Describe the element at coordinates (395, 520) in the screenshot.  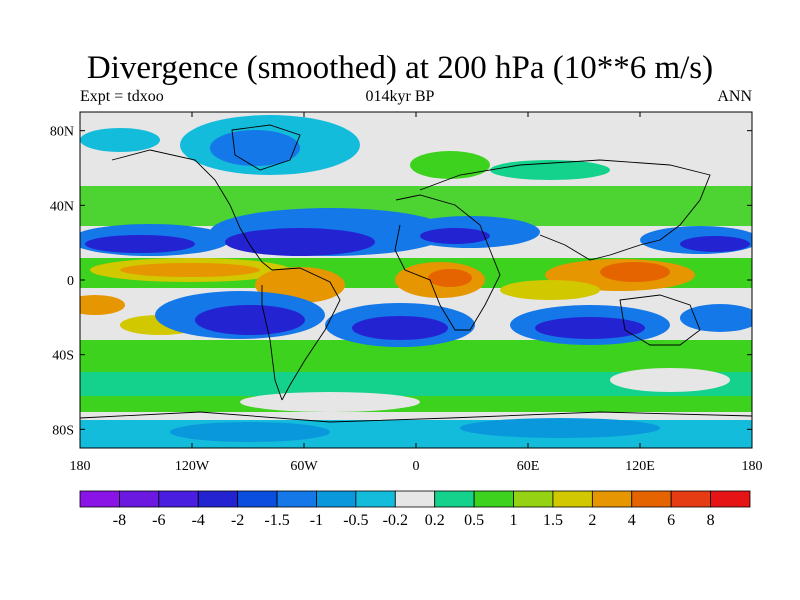
I see `colorbar-label: -0.2` at that location.